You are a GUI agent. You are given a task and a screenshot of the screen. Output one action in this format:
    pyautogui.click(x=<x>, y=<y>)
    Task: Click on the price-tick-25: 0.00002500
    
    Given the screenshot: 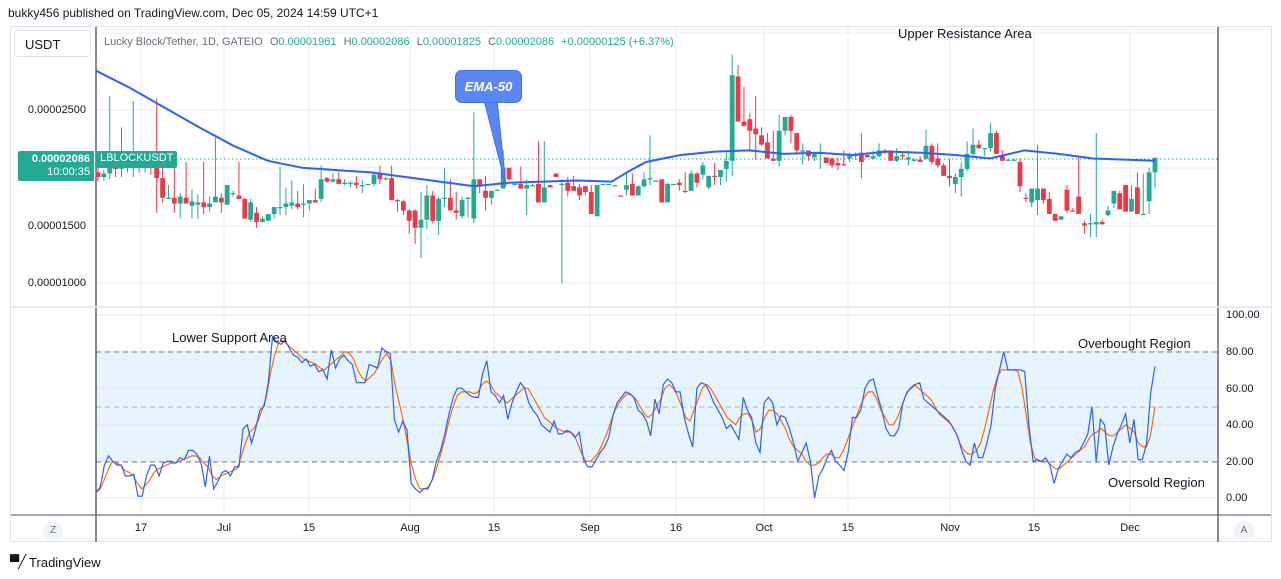 What is the action you would take?
    pyautogui.click(x=56, y=110)
    